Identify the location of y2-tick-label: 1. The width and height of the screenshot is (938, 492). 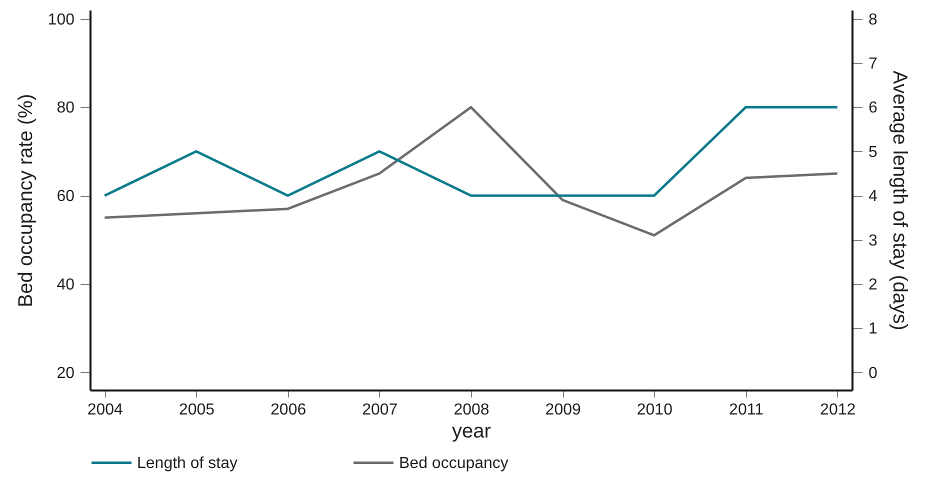
(873, 329).